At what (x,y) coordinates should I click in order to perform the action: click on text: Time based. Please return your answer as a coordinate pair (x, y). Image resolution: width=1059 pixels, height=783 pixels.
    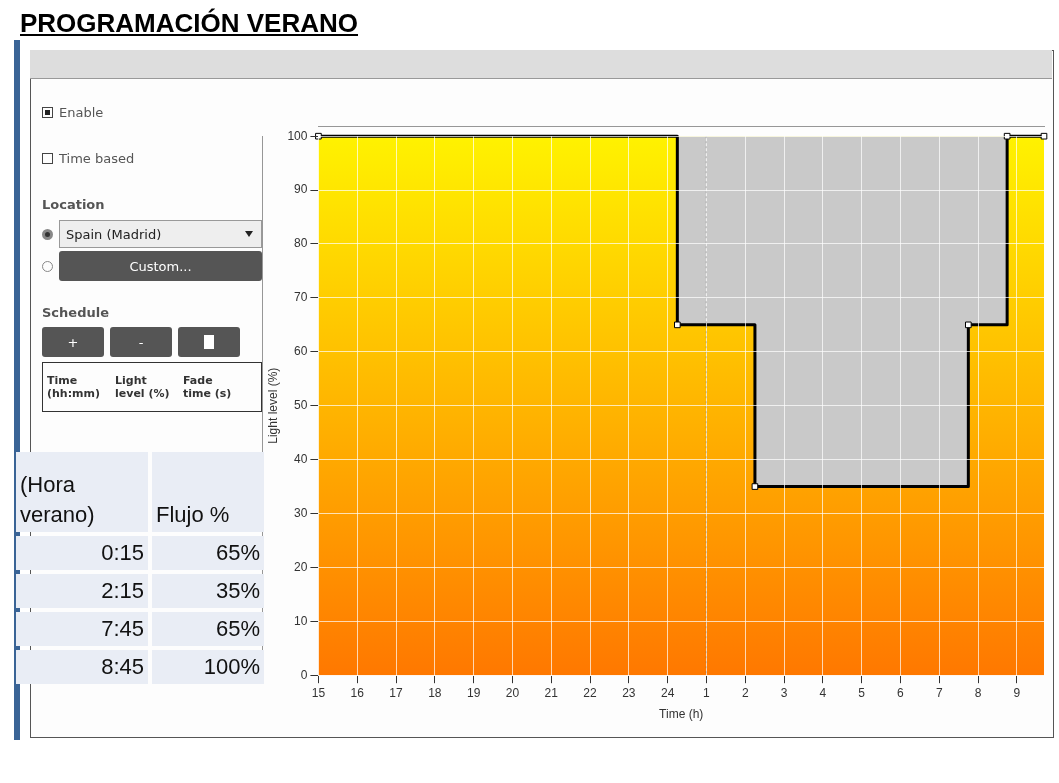
    Looking at the image, I should click on (97, 158).